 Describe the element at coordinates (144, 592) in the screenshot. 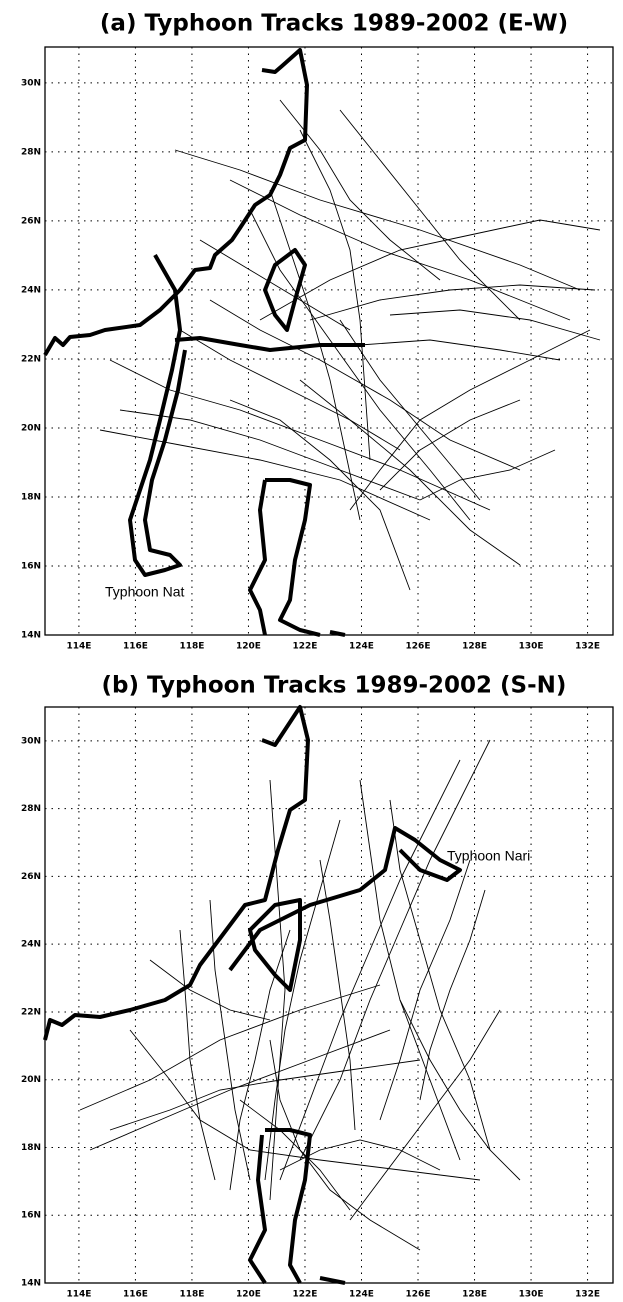

I see `annotation: Typhoon Nat` at that location.